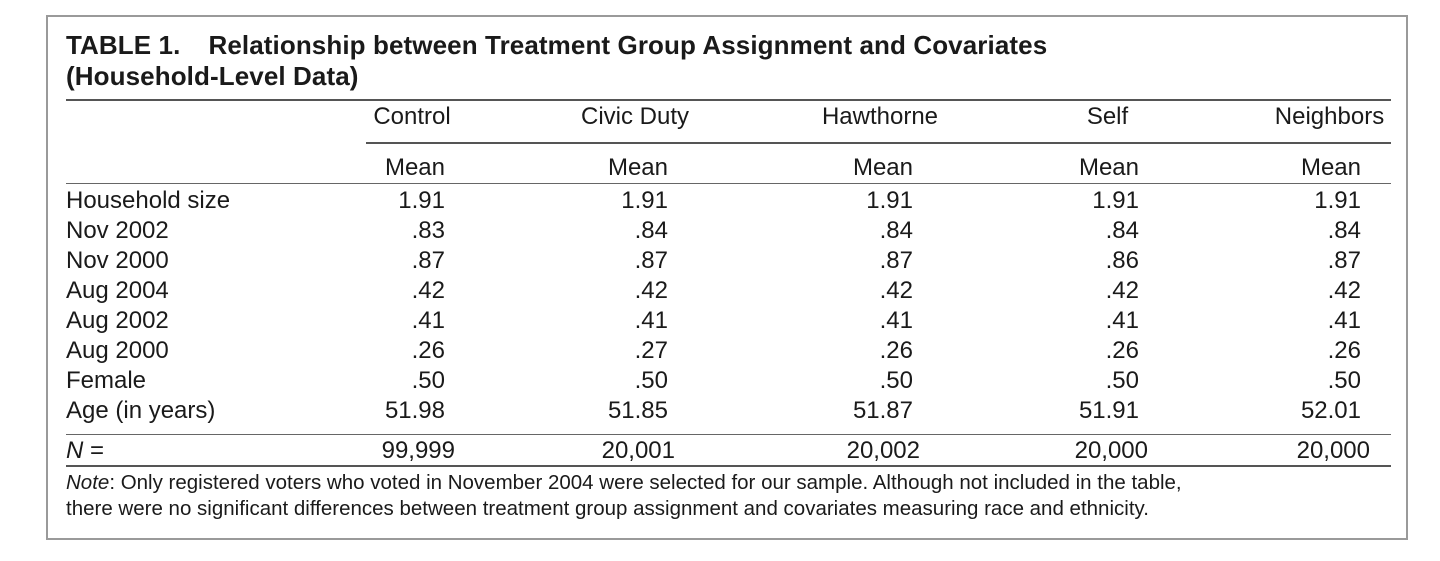 This screenshot has width=1440, height=561. What do you see at coordinates (106, 380) in the screenshot?
I see `row-label: Female` at bounding box center [106, 380].